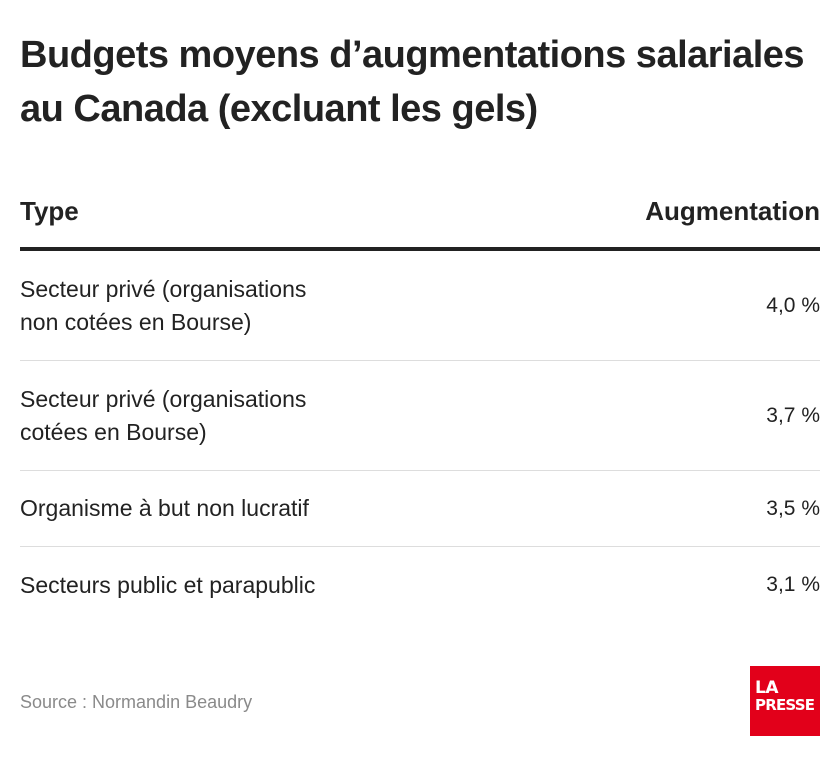 The height and width of the screenshot is (762, 840). Describe the element at coordinates (793, 305) in the screenshot. I see `row-value: 4,0 %` at that location.